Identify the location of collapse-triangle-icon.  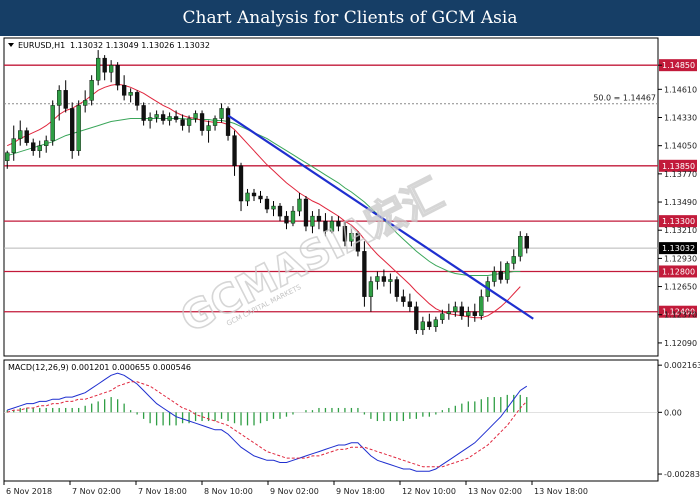
(11, 45).